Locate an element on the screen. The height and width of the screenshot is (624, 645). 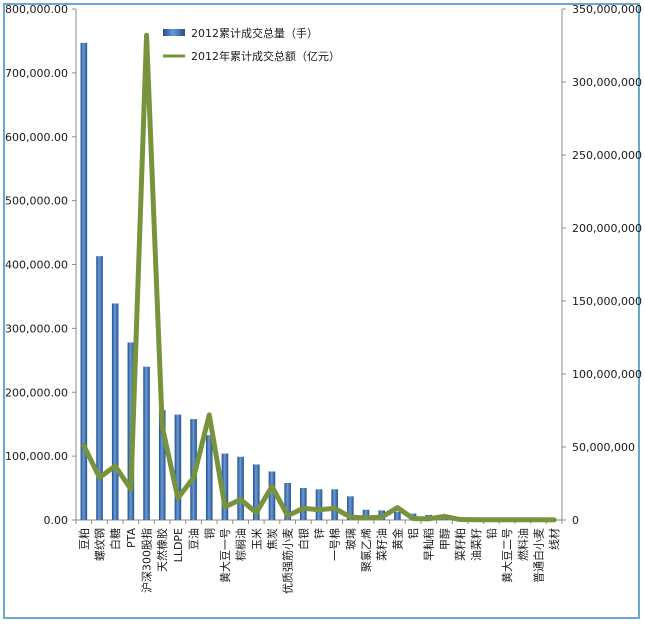
x-tick-label: 白糖 is located at coordinates (115, 539).